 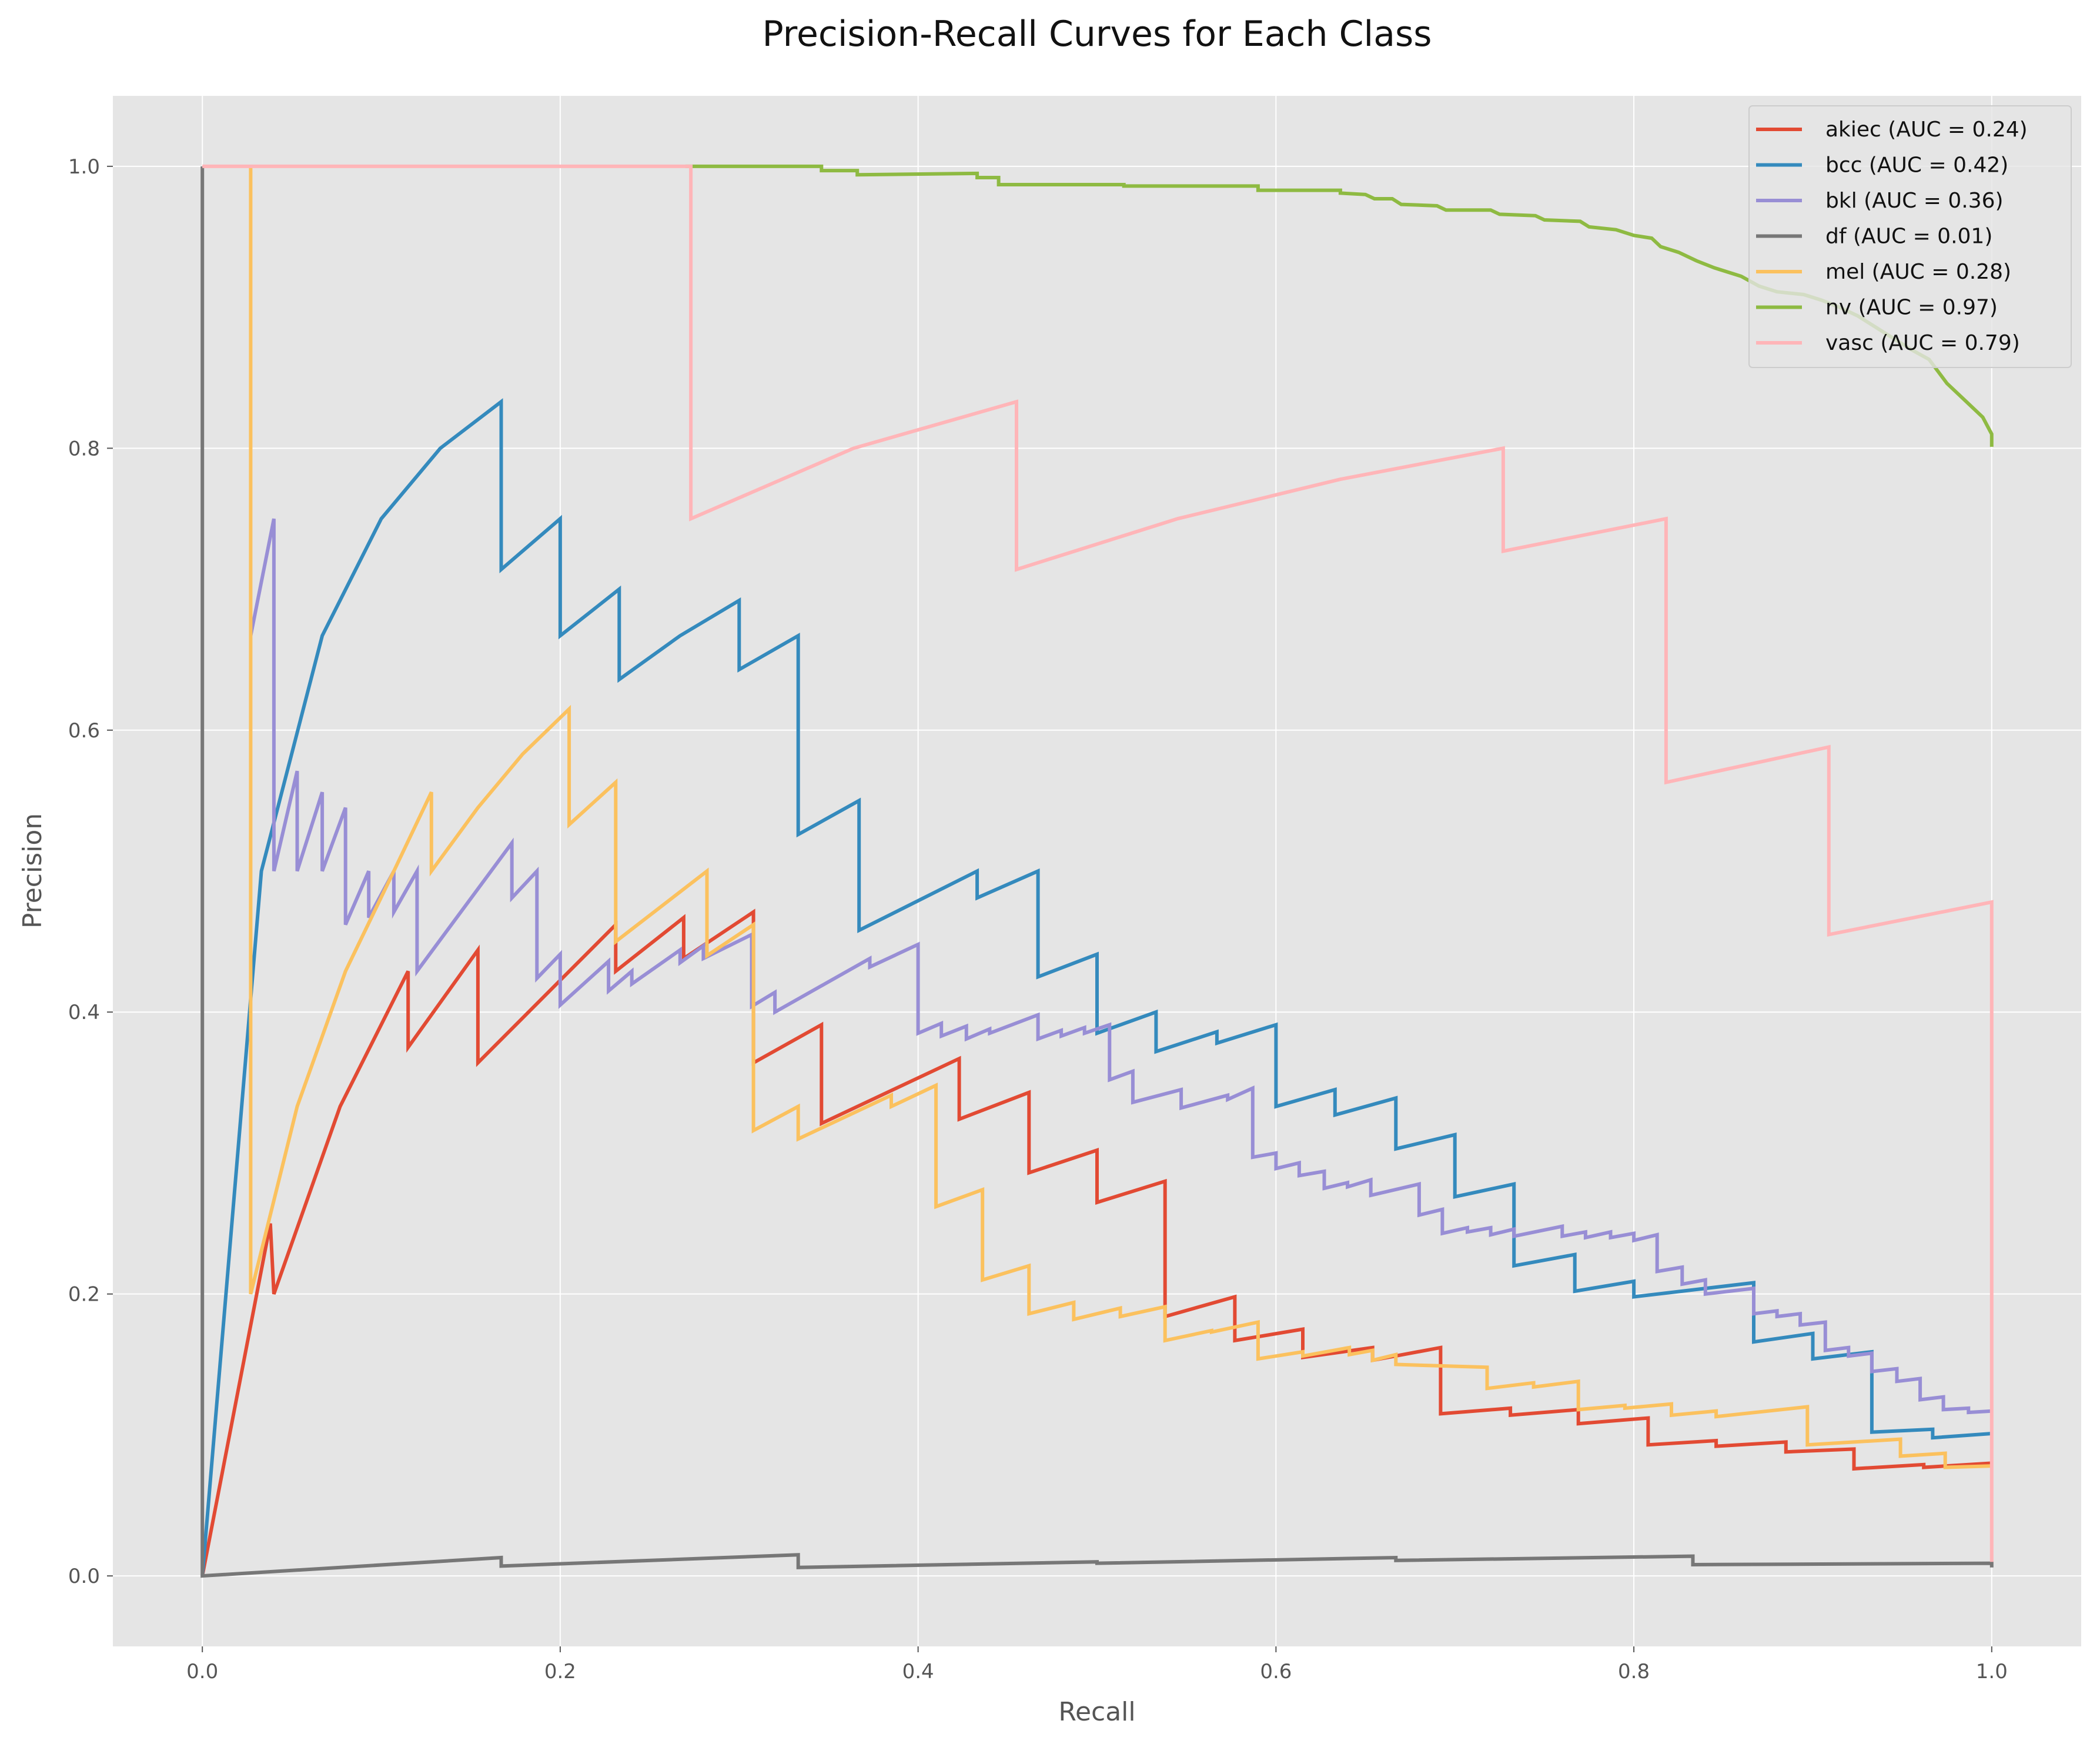 I want to click on y-tick-label: 0.2, so click(x=84, y=1295).